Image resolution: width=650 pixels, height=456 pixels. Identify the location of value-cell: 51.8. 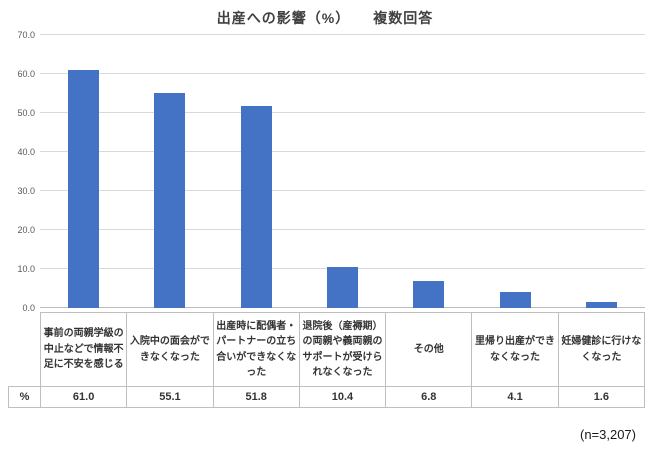
(256, 397).